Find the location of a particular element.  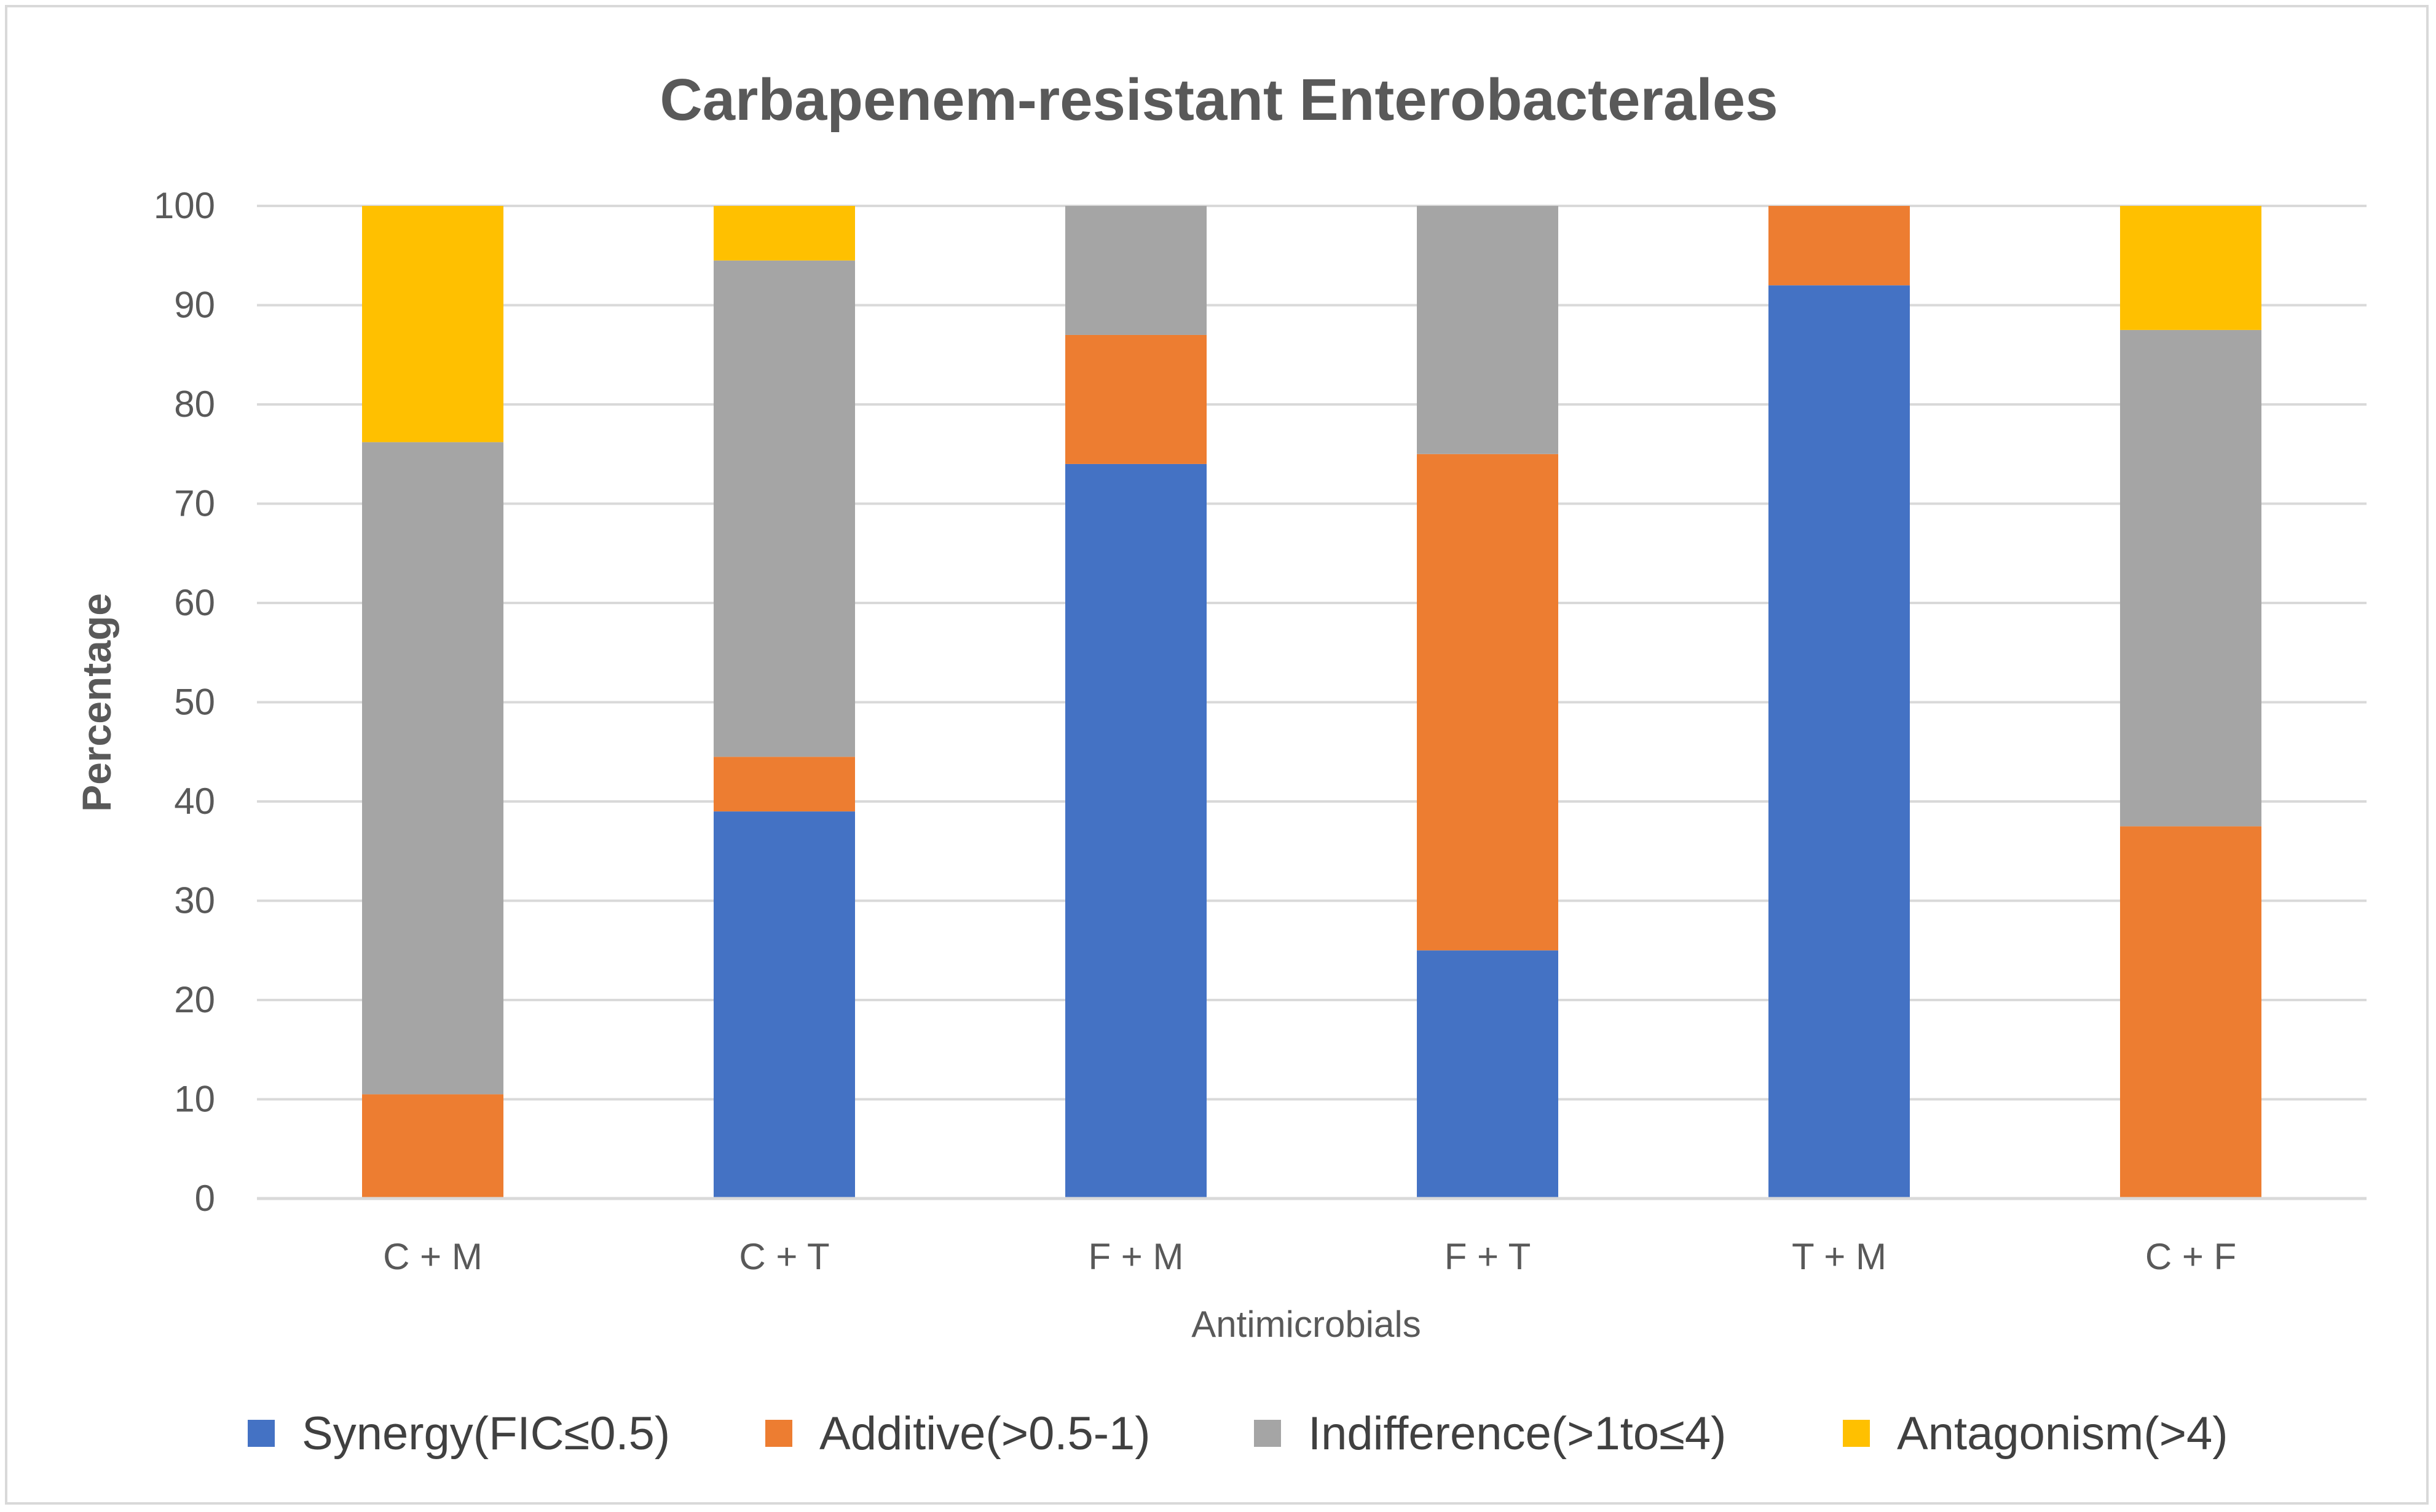

y-tick-label: 0 is located at coordinates (205, 1198).